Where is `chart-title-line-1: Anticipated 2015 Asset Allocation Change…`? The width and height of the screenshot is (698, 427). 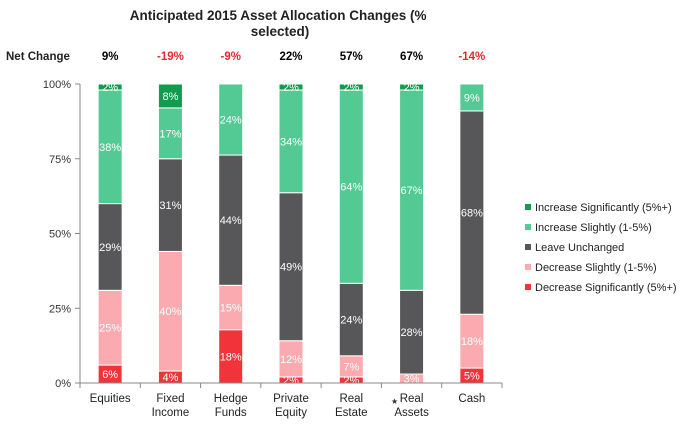 chart-title-line-1: Anticipated 2015 Asset Allocation Change… is located at coordinates (278, 15).